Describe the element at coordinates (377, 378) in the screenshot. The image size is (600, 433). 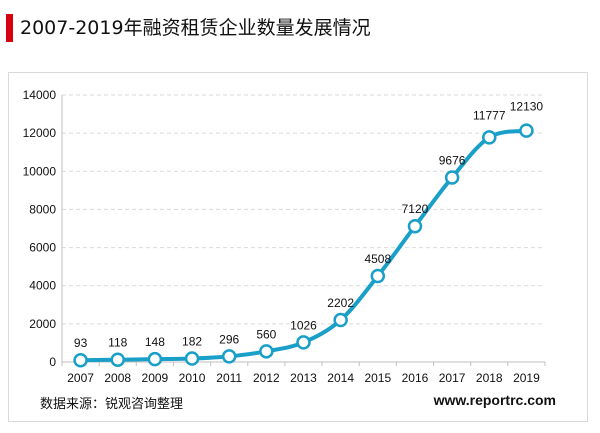
I see `x-tick-label-2015: 2015` at that location.